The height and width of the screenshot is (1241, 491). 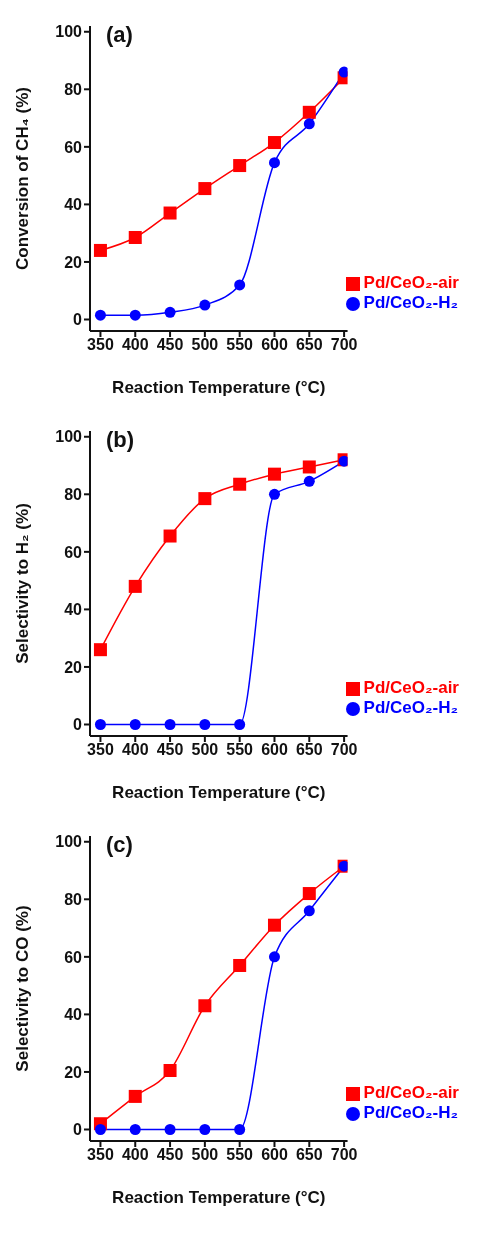 What do you see at coordinates (23, 178) in the screenshot?
I see `y-axis-title: Conversion of CH₄ (%)` at bounding box center [23, 178].